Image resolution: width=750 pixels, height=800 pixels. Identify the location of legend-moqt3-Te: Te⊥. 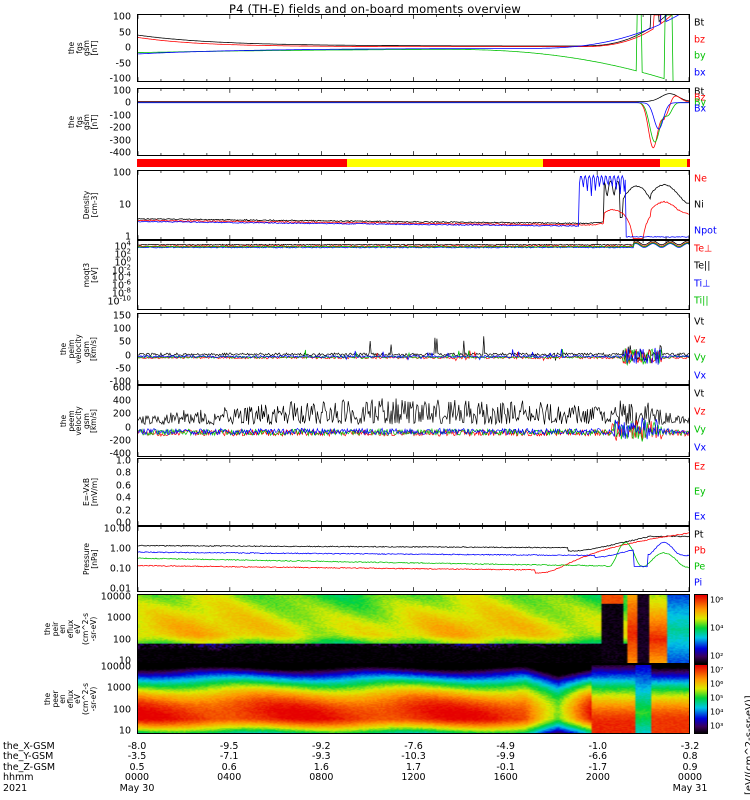
(703, 249).